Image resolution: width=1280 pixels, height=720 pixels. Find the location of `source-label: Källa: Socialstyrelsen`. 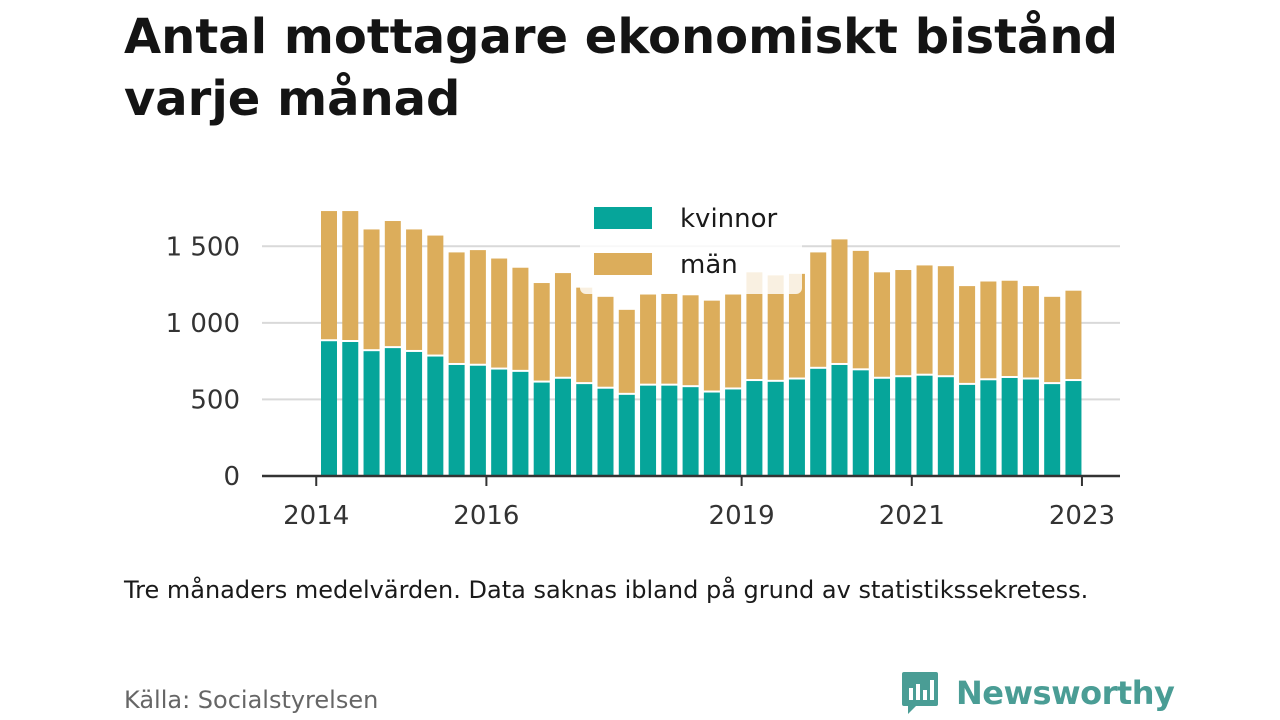

source-label: Källa: Socialstyrelsen is located at coordinates (251, 700).